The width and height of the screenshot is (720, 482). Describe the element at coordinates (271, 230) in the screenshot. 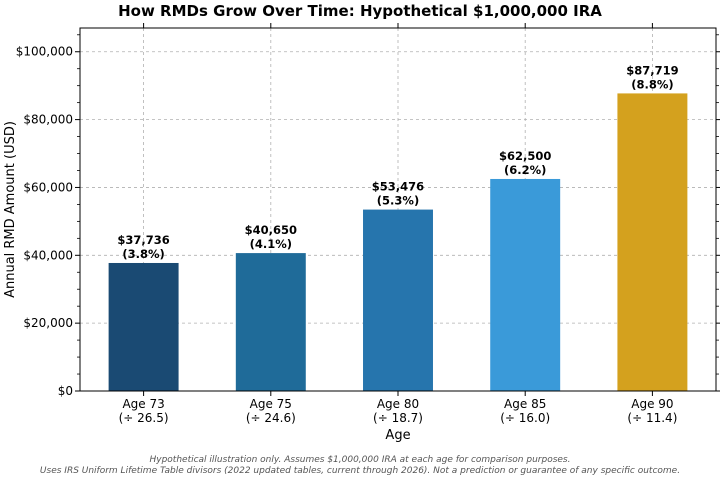

I see `bar-value-label: $40,650` at that location.